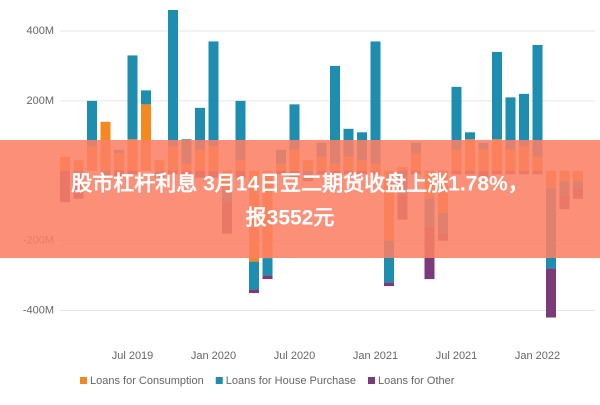 The width and height of the screenshot is (600, 405). Describe the element at coordinates (457, 356) in the screenshot. I see `x-tick-label: Jul 2021` at that location.